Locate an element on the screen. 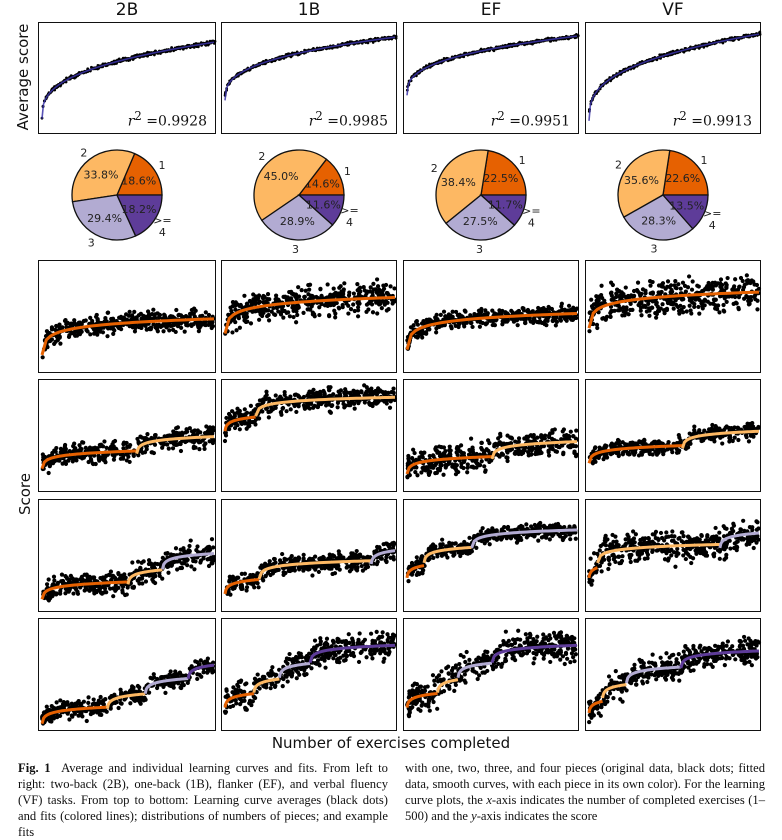 The image size is (782, 840). pie-slice is located at coordinates (321, 210).